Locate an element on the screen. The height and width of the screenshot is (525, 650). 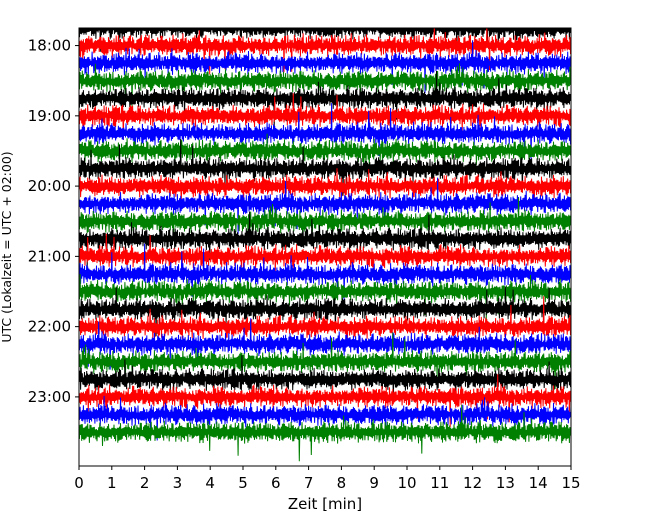
x-tick-label: 3 is located at coordinates (178, 483).